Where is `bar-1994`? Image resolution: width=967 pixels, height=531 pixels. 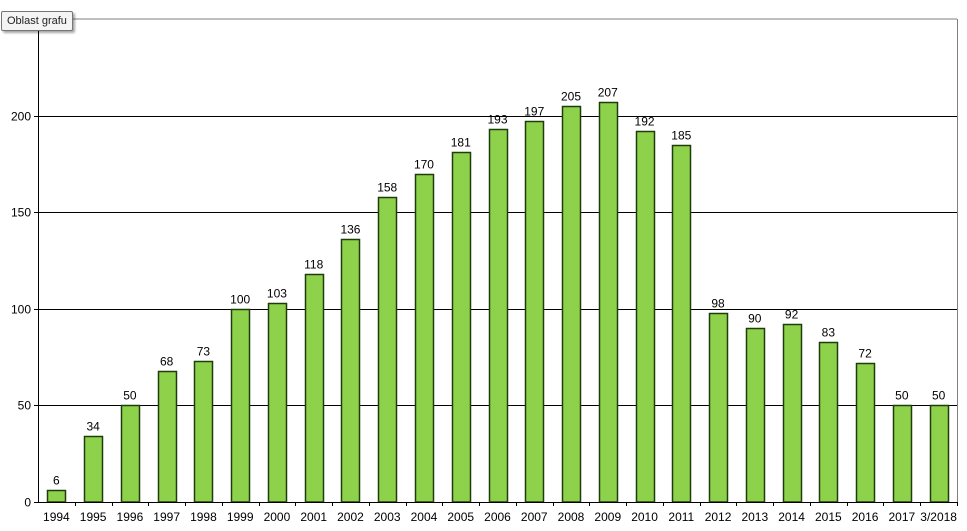 bar-1994 is located at coordinates (56, 496).